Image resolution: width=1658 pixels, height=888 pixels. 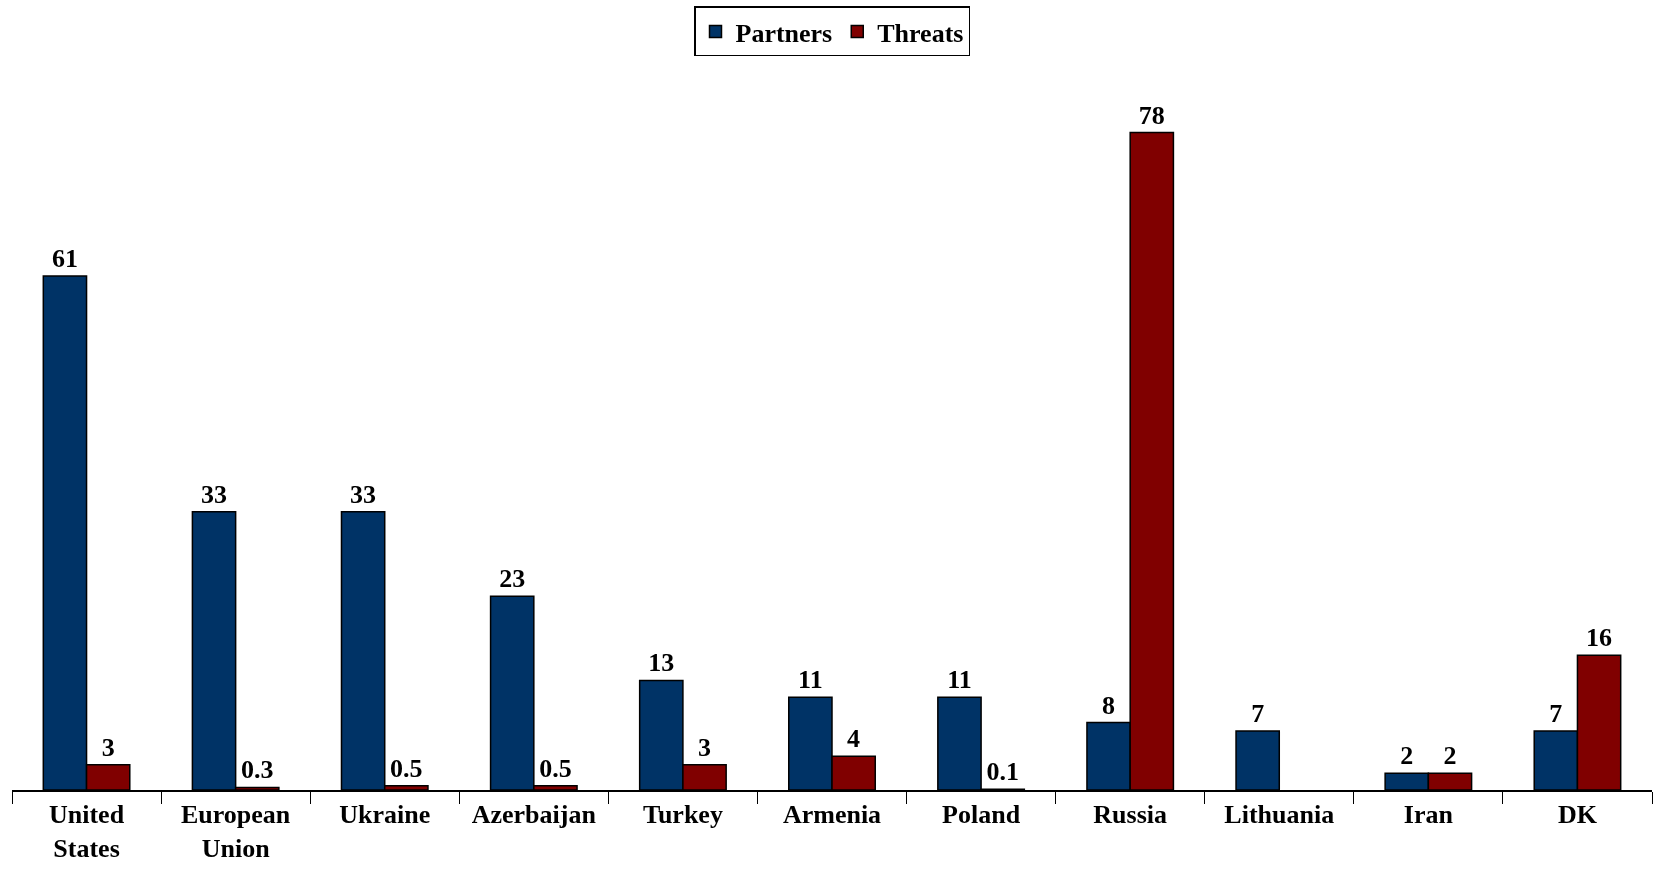 I want to click on data-label: 13, so click(x=661, y=663).